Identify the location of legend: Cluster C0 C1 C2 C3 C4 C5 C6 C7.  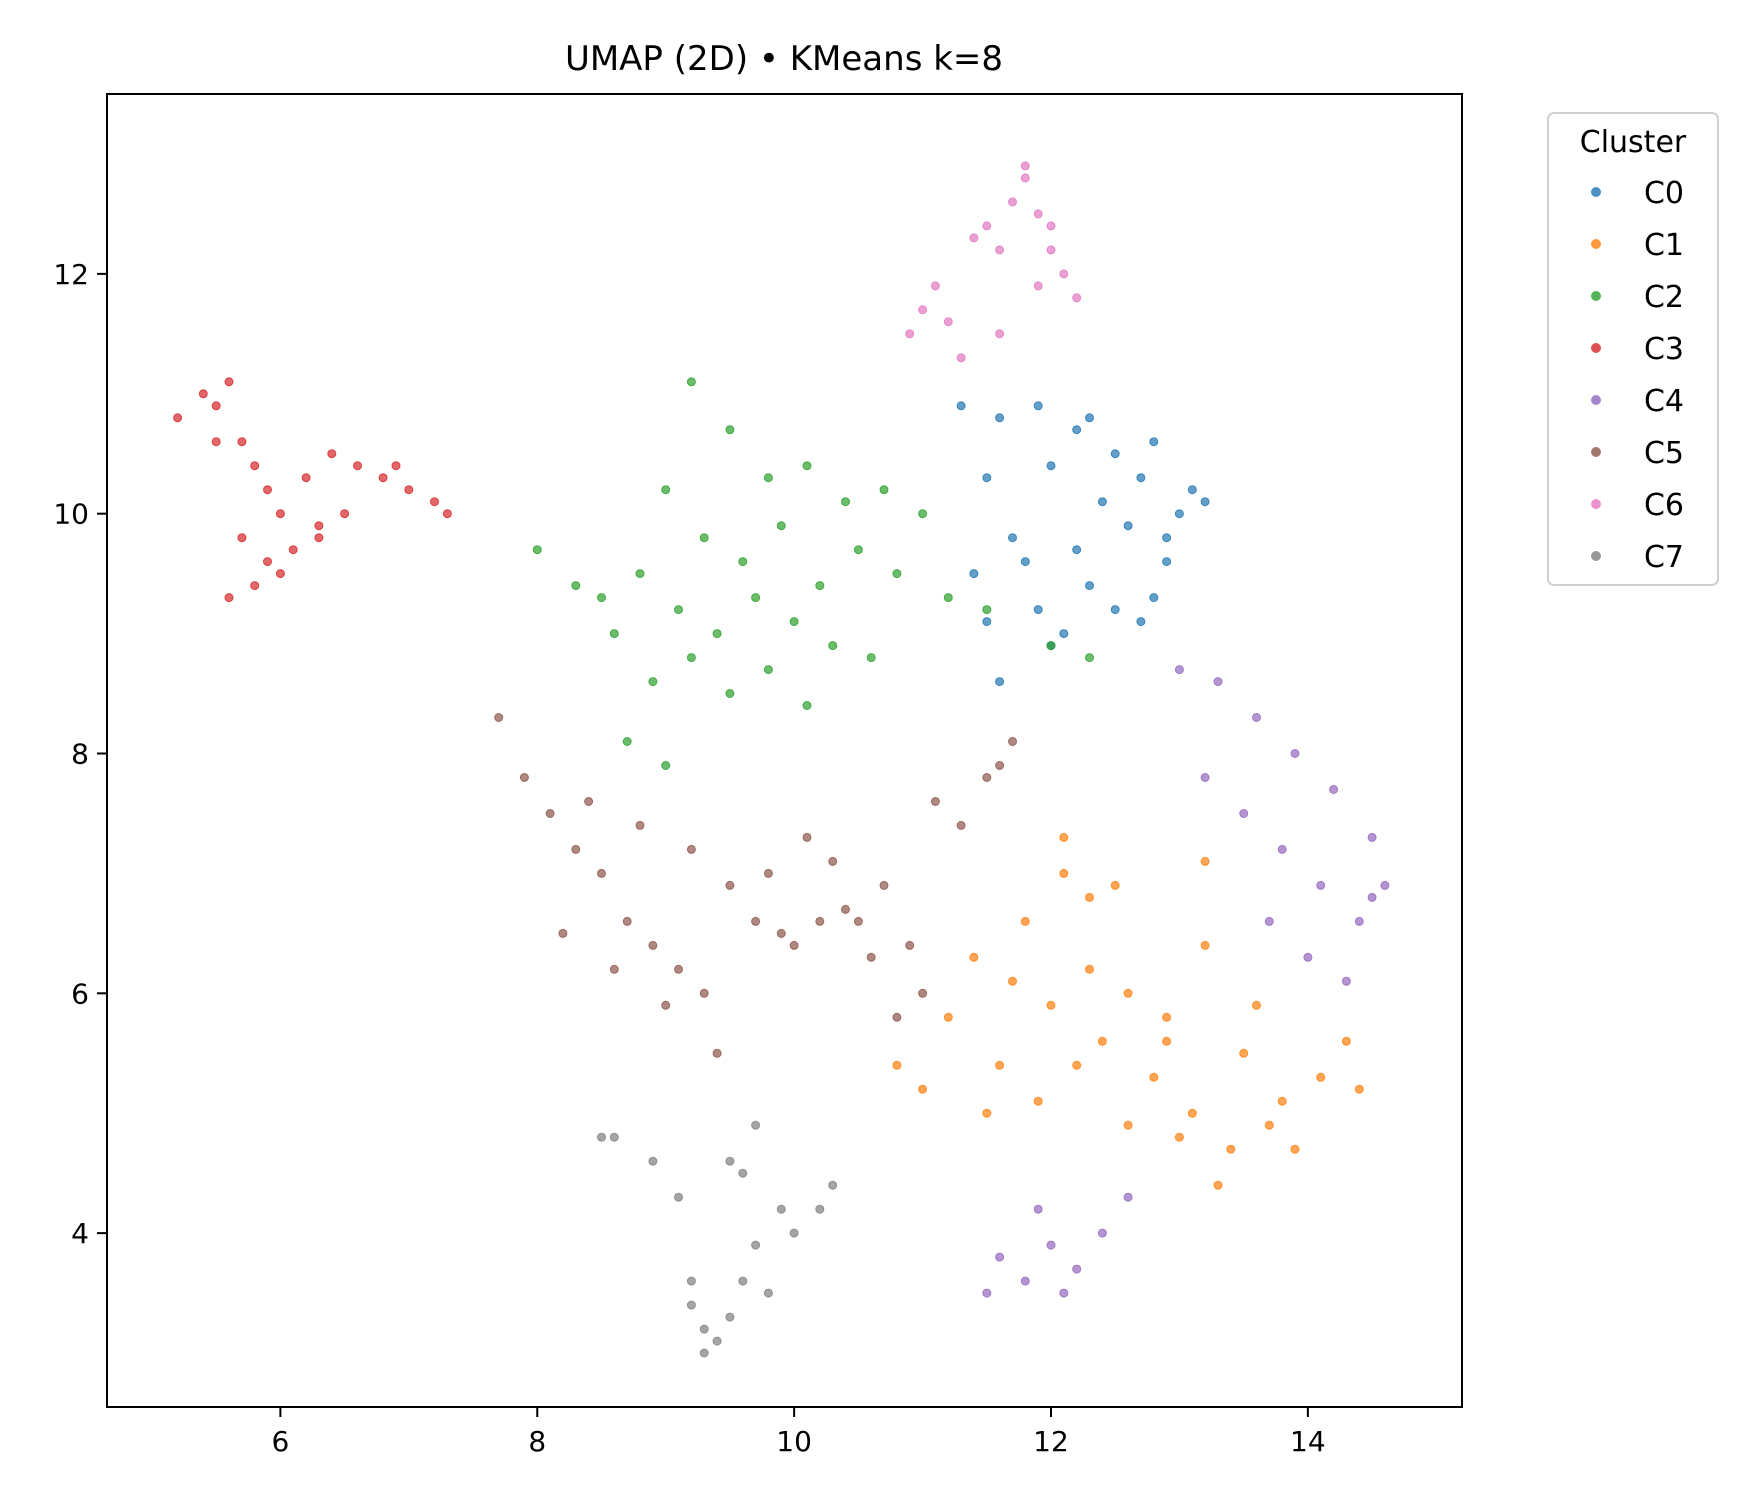
(1633, 349).